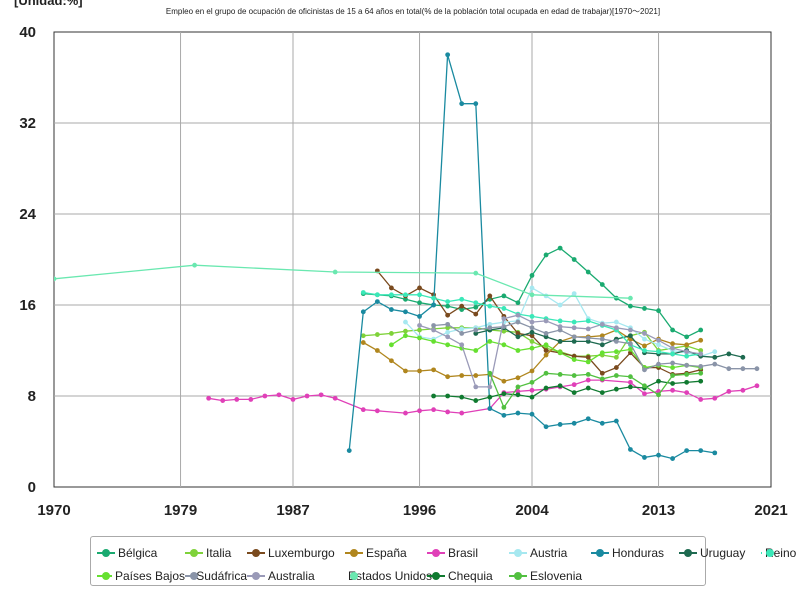 The height and width of the screenshot is (600, 800). What do you see at coordinates (296, 575) in the screenshot?
I see `legend-item: Australia` at bounding box center [296, 575].